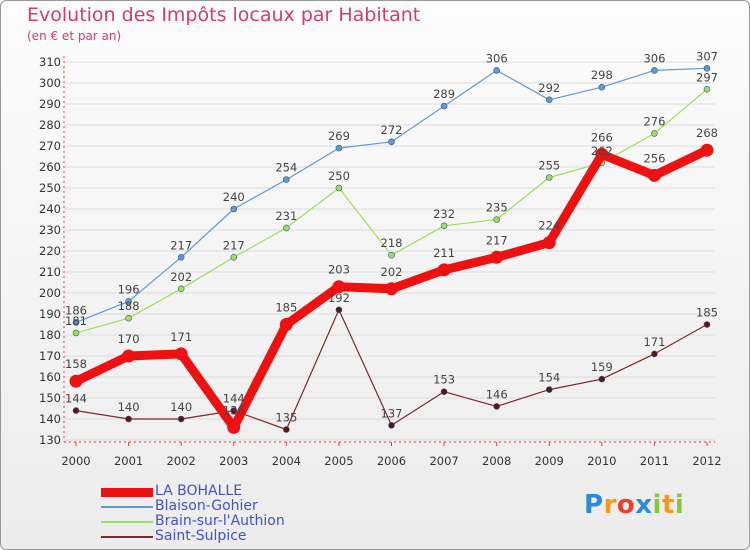 This screenshot has height=550, width=750. I want to click on x-tick-label: 2011, so click(654, 461).